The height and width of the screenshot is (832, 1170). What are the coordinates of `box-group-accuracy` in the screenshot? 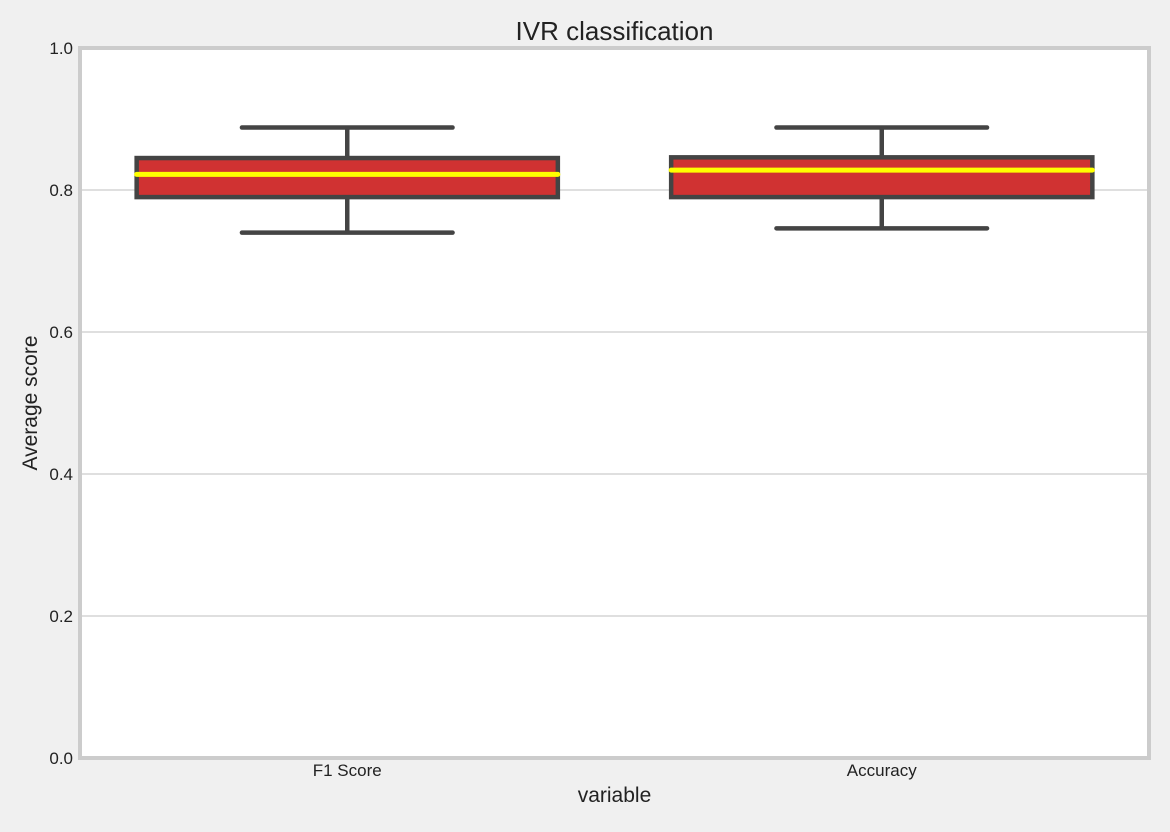 It's located at (881, 178).